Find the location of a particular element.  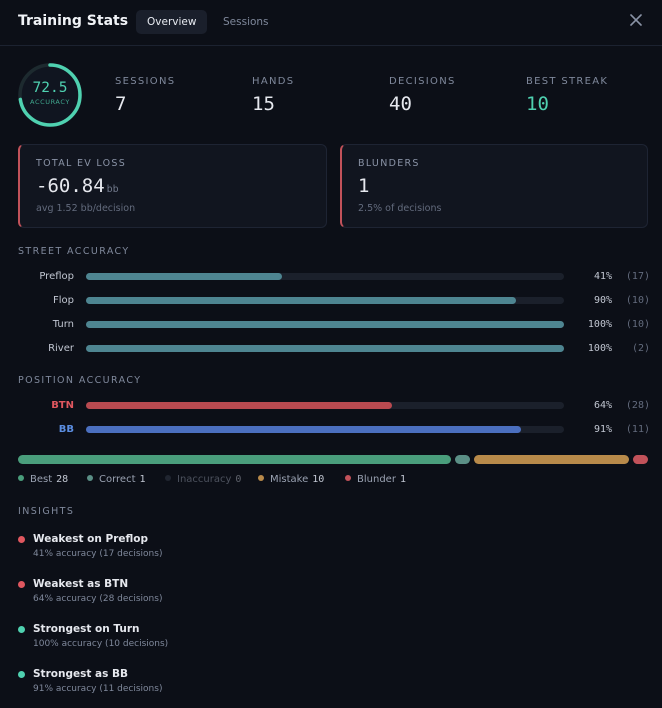

insights-title: INSIGHTS is located at coordinates (46, 511).